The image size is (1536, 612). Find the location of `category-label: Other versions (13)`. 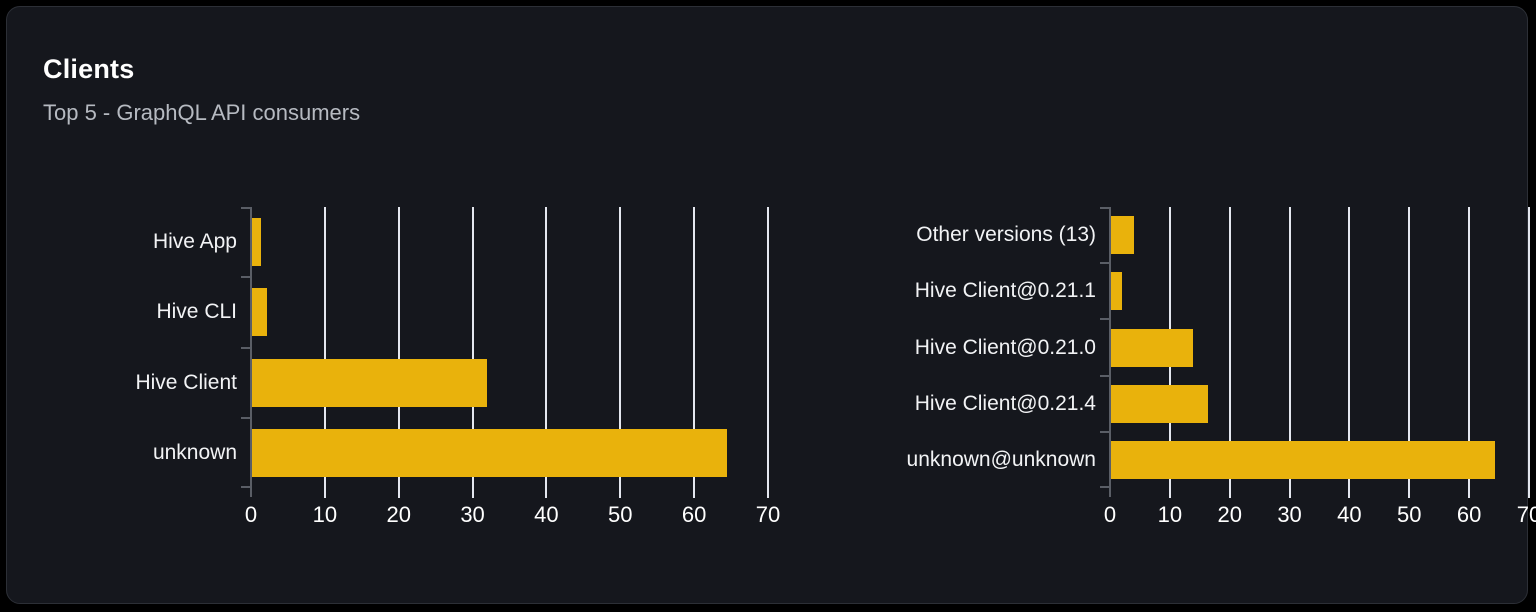

category-label: Other versions (13) is located at coordinates (1006, 235).